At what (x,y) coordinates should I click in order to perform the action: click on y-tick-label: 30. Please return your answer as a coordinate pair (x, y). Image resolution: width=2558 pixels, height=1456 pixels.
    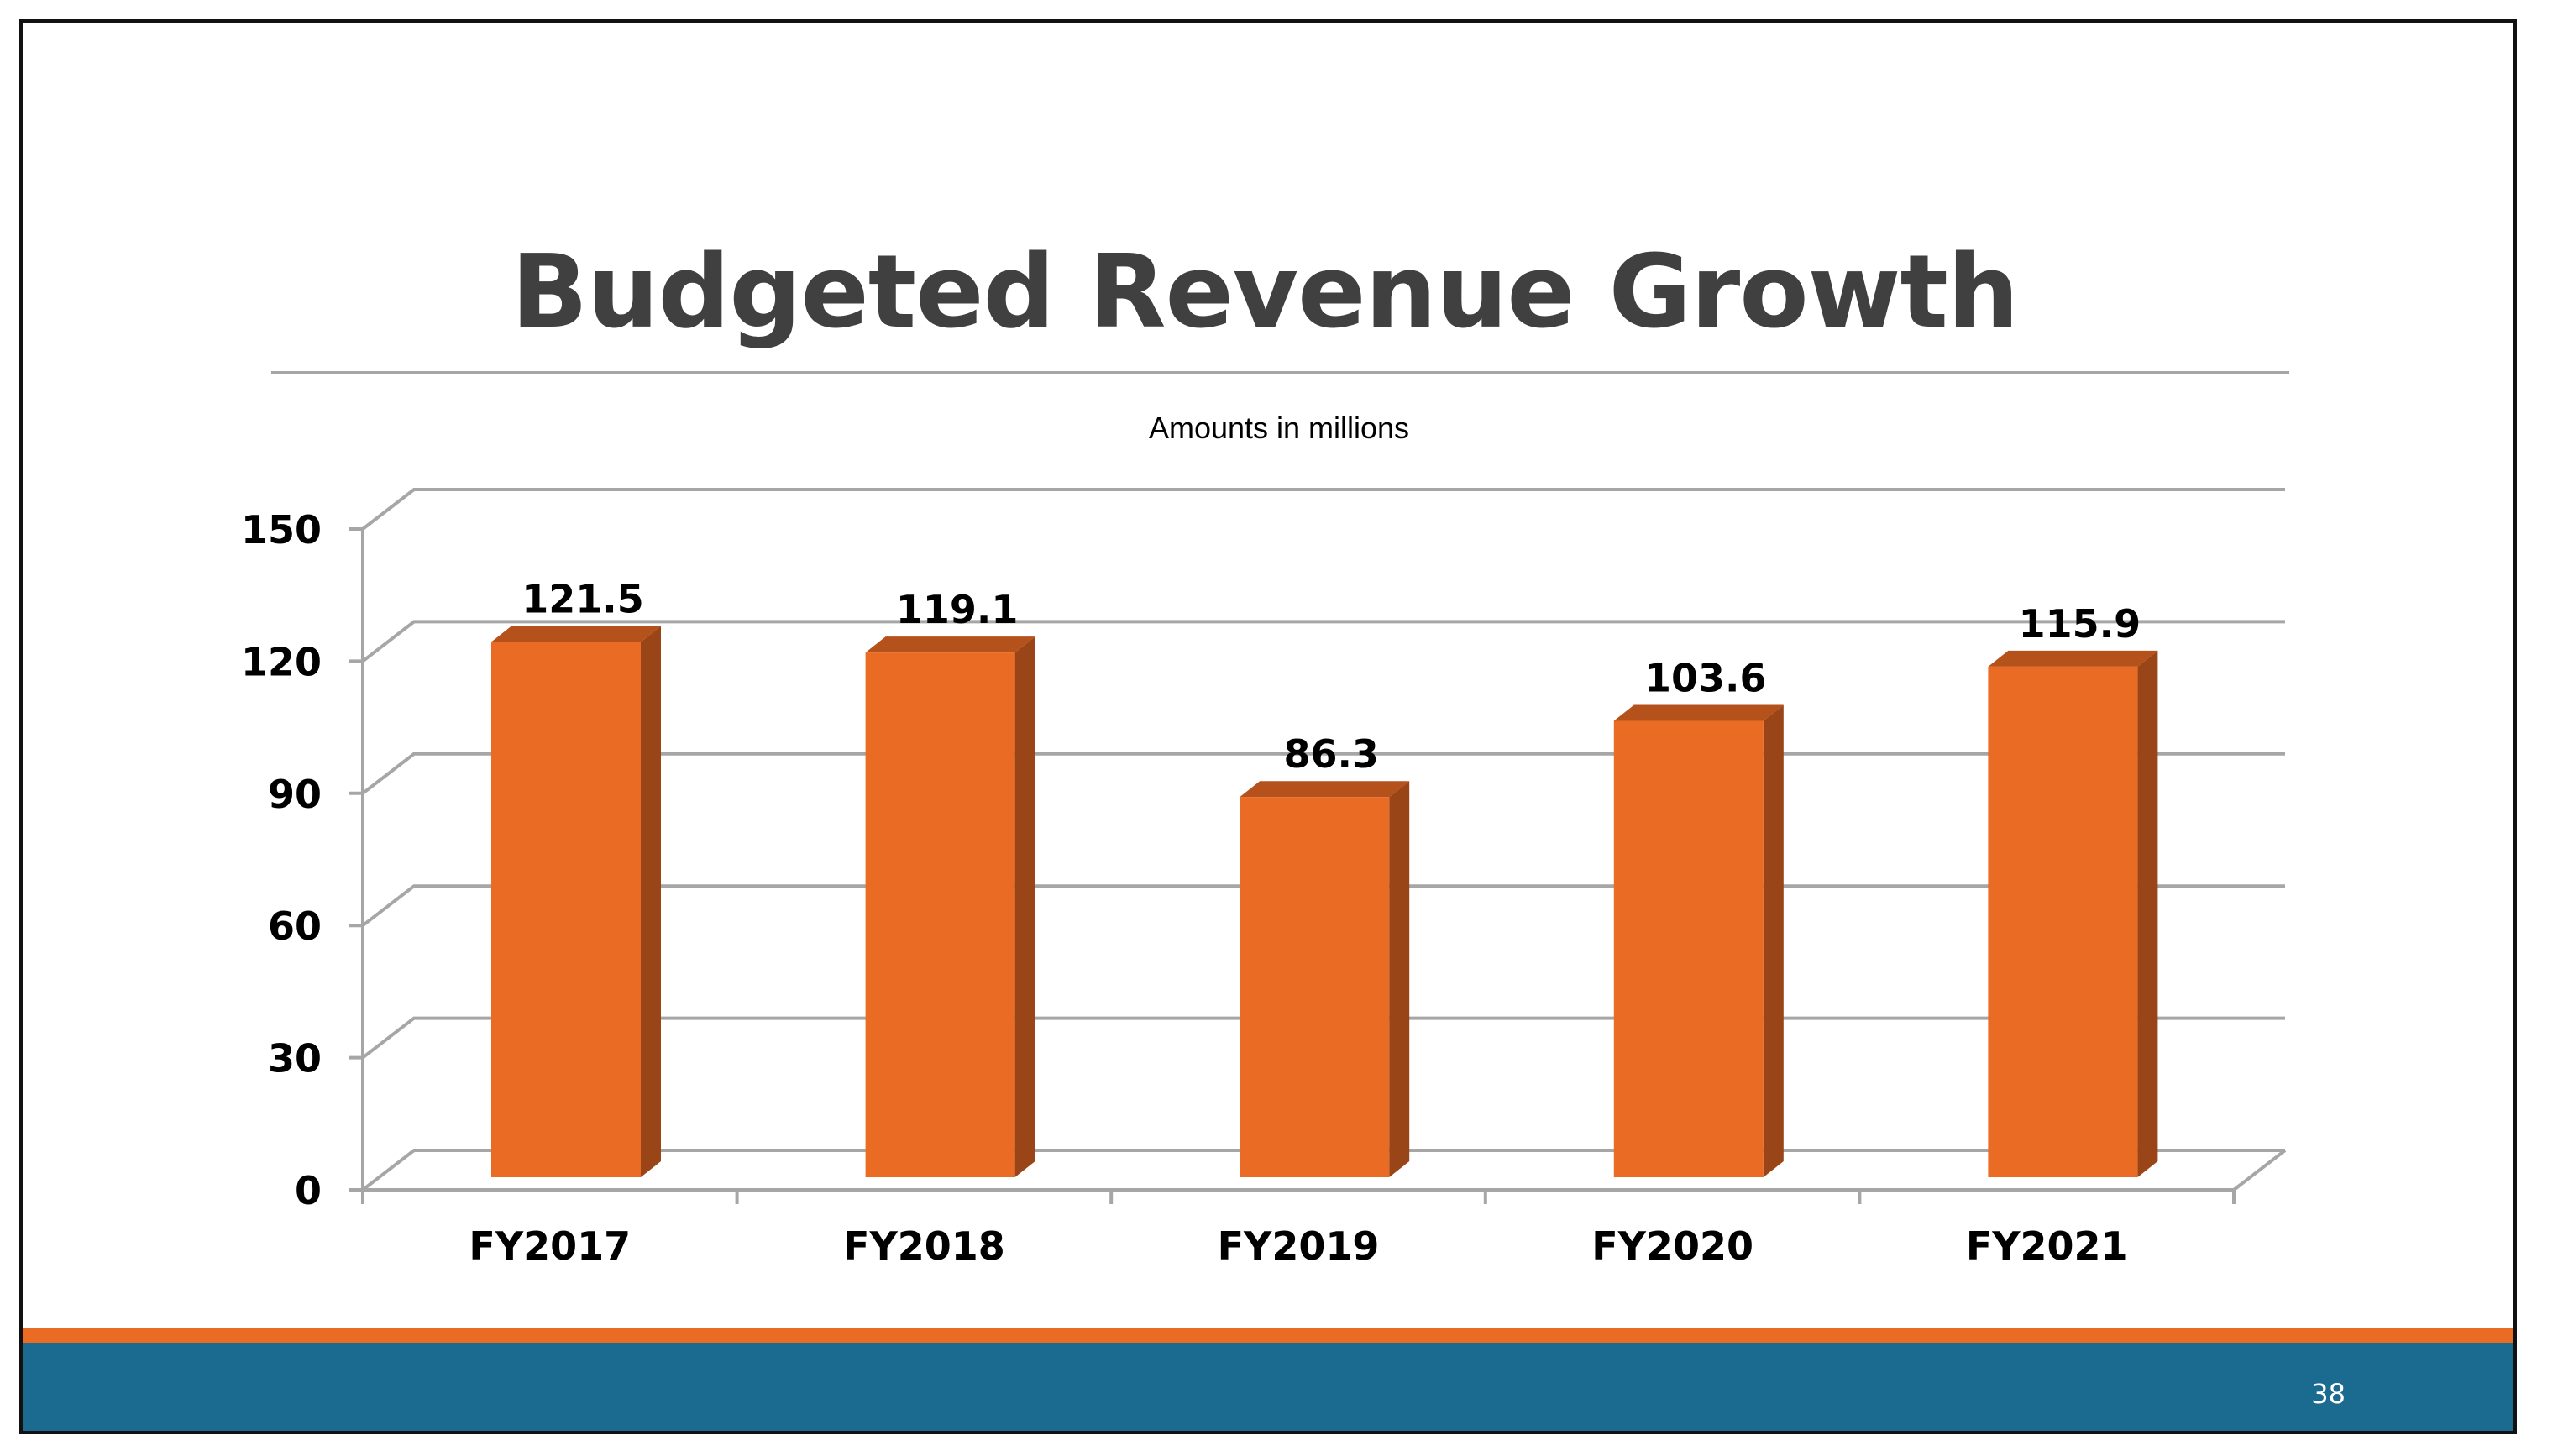
    Looking at the image, I should click on (295, 1059).